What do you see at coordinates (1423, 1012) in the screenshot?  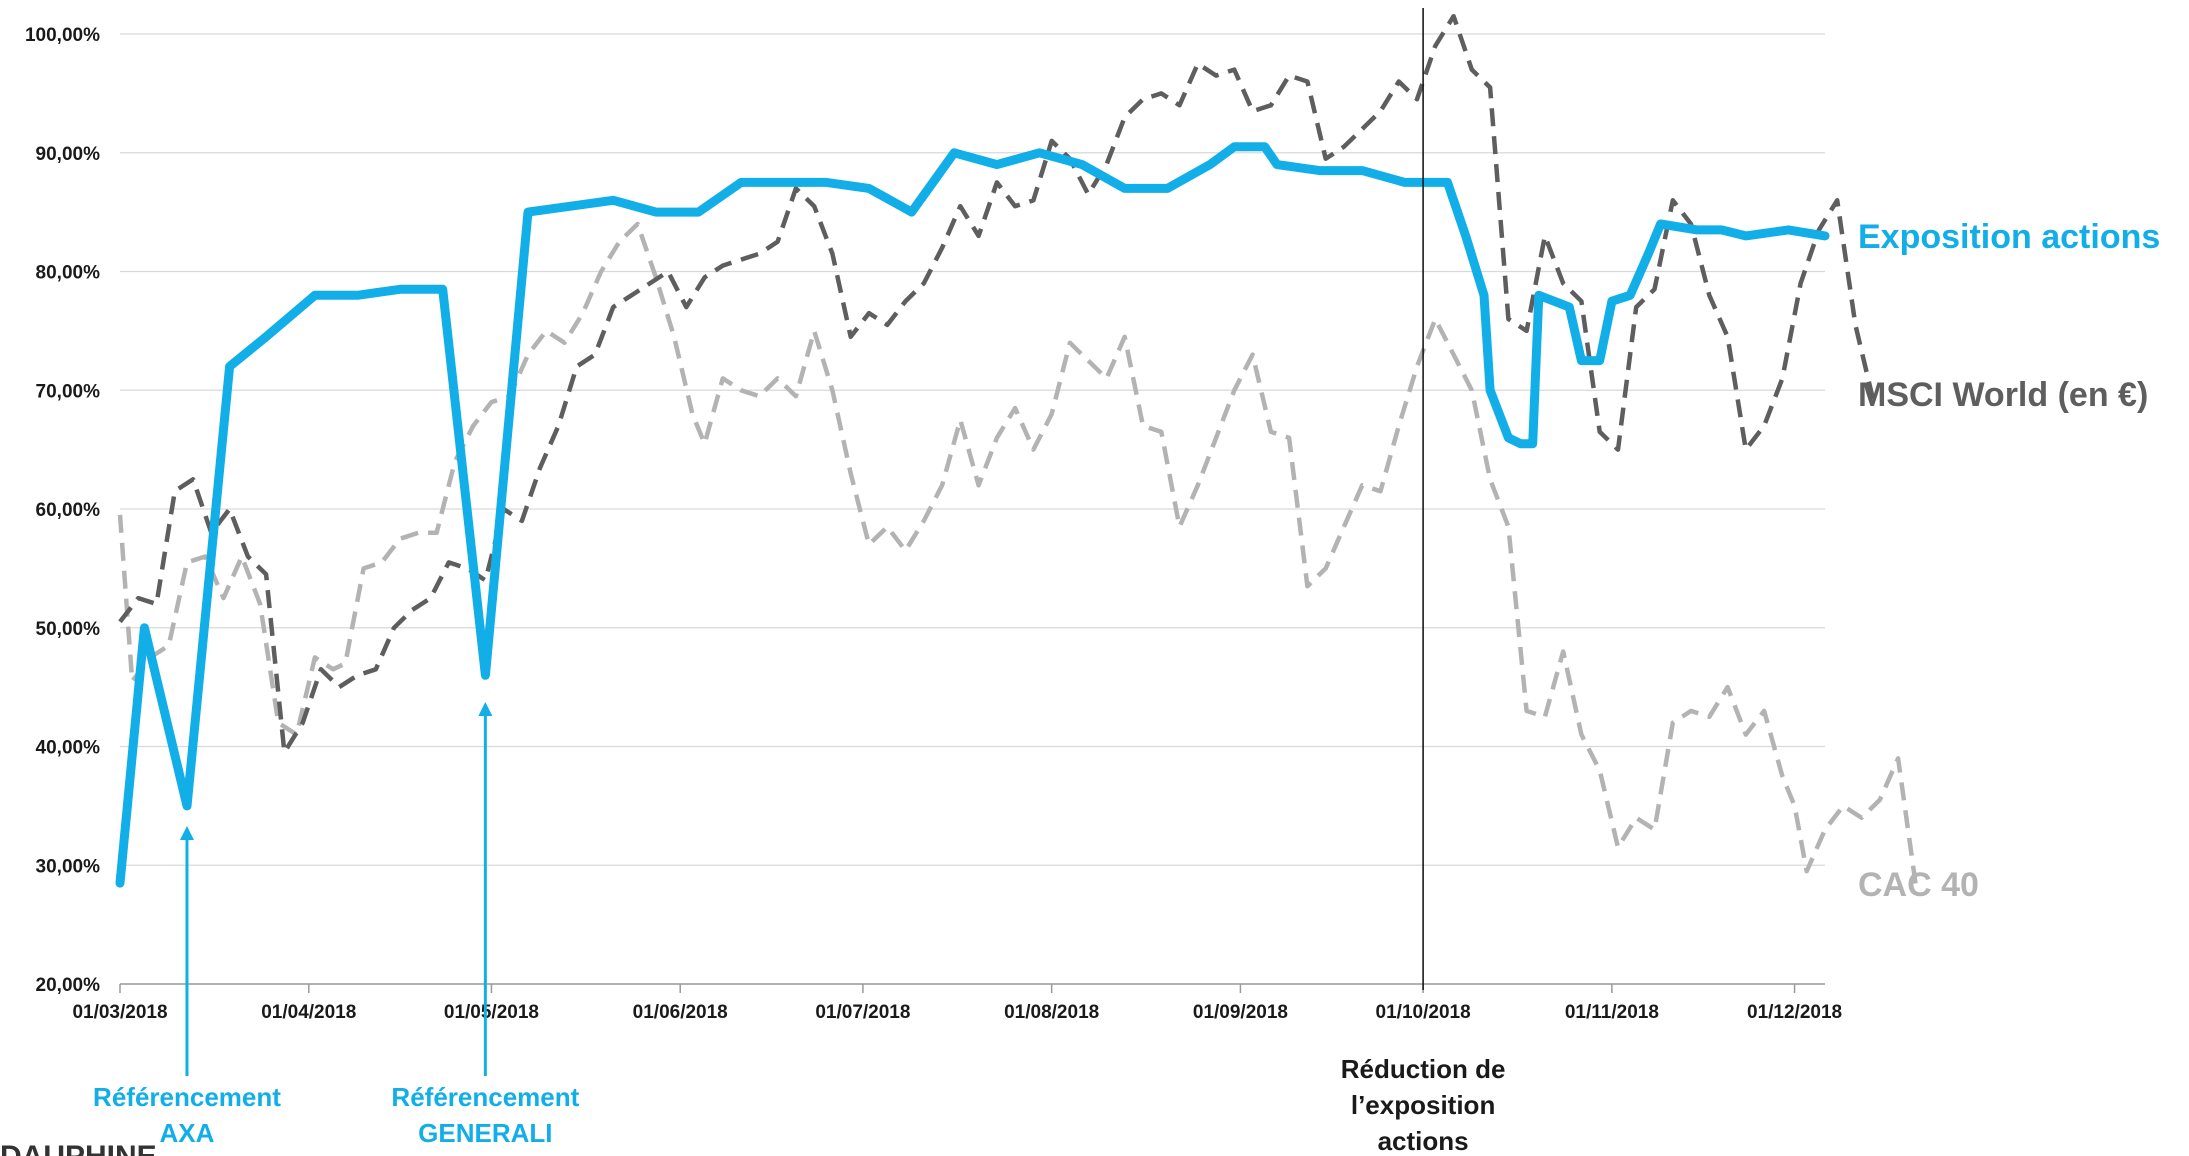 I see `x-tick-label: 01/10/2018` at bounding box center [1423, 1012].